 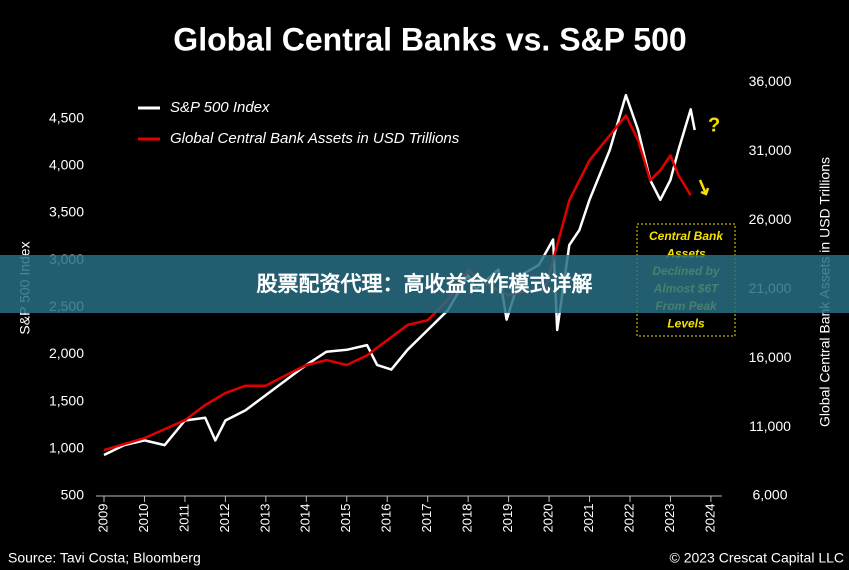 What do you see at coordinates (305, 518) in the screenshot?
I see `x-tick-label: 2014` at bounding box center [305, 518].